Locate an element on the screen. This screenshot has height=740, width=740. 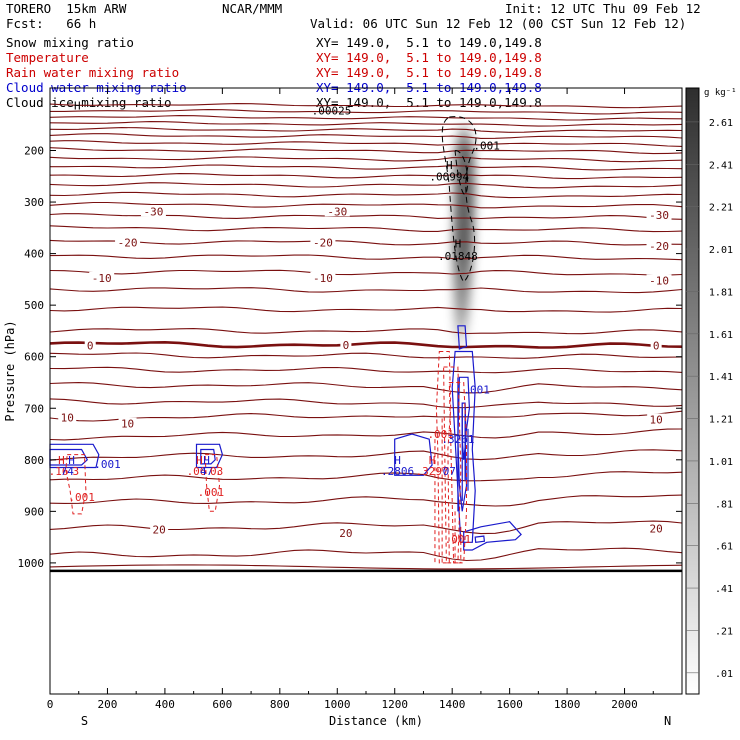
snow-plume is located at coordinates (464, 235).